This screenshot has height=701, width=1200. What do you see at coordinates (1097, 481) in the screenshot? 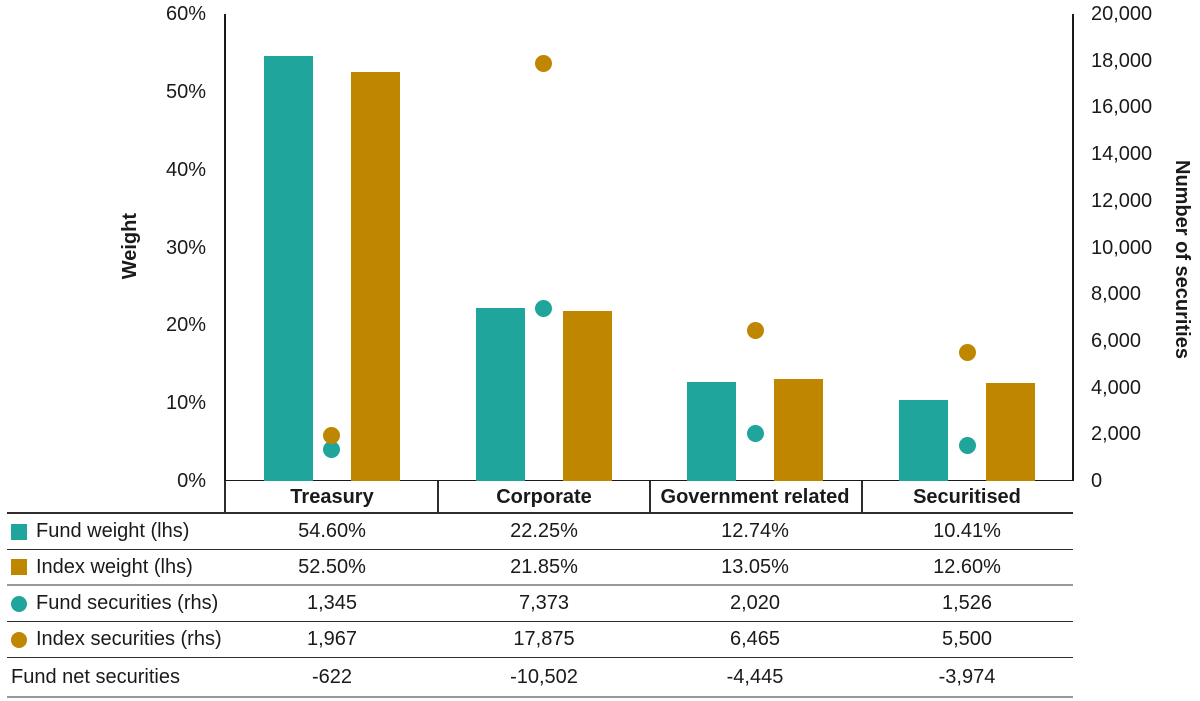
I see `y2-axis-tick-label: 0` at bounding box center [1097, 481].